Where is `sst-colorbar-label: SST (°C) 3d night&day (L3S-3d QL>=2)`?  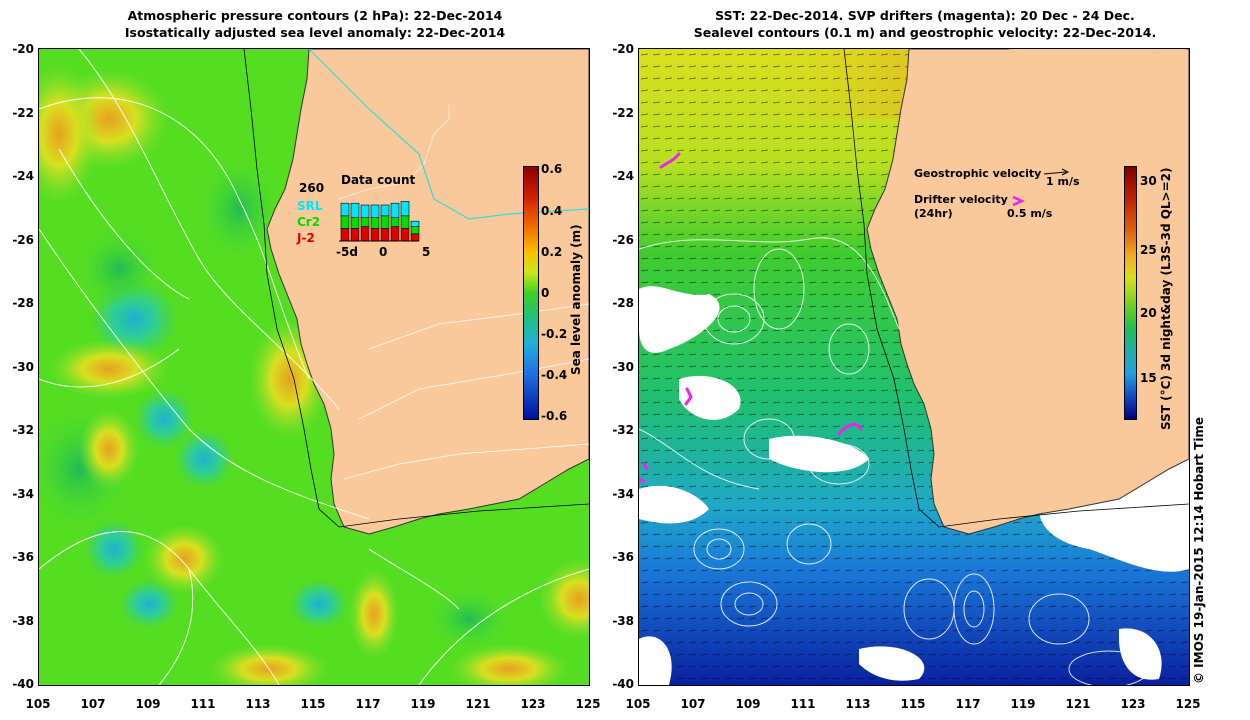 sst-colorbar-label: SST (°C) 3d night&day (L3S-3d QL>=2) is located at coordinates (1166, 299).